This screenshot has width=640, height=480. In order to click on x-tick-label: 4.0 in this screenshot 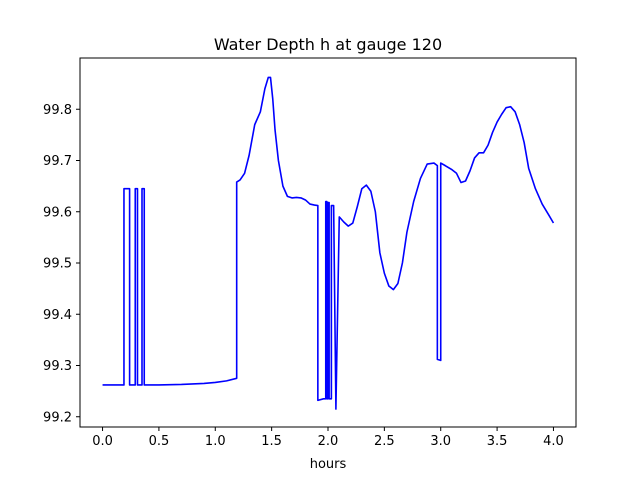, I will do `click(553, 441)`.